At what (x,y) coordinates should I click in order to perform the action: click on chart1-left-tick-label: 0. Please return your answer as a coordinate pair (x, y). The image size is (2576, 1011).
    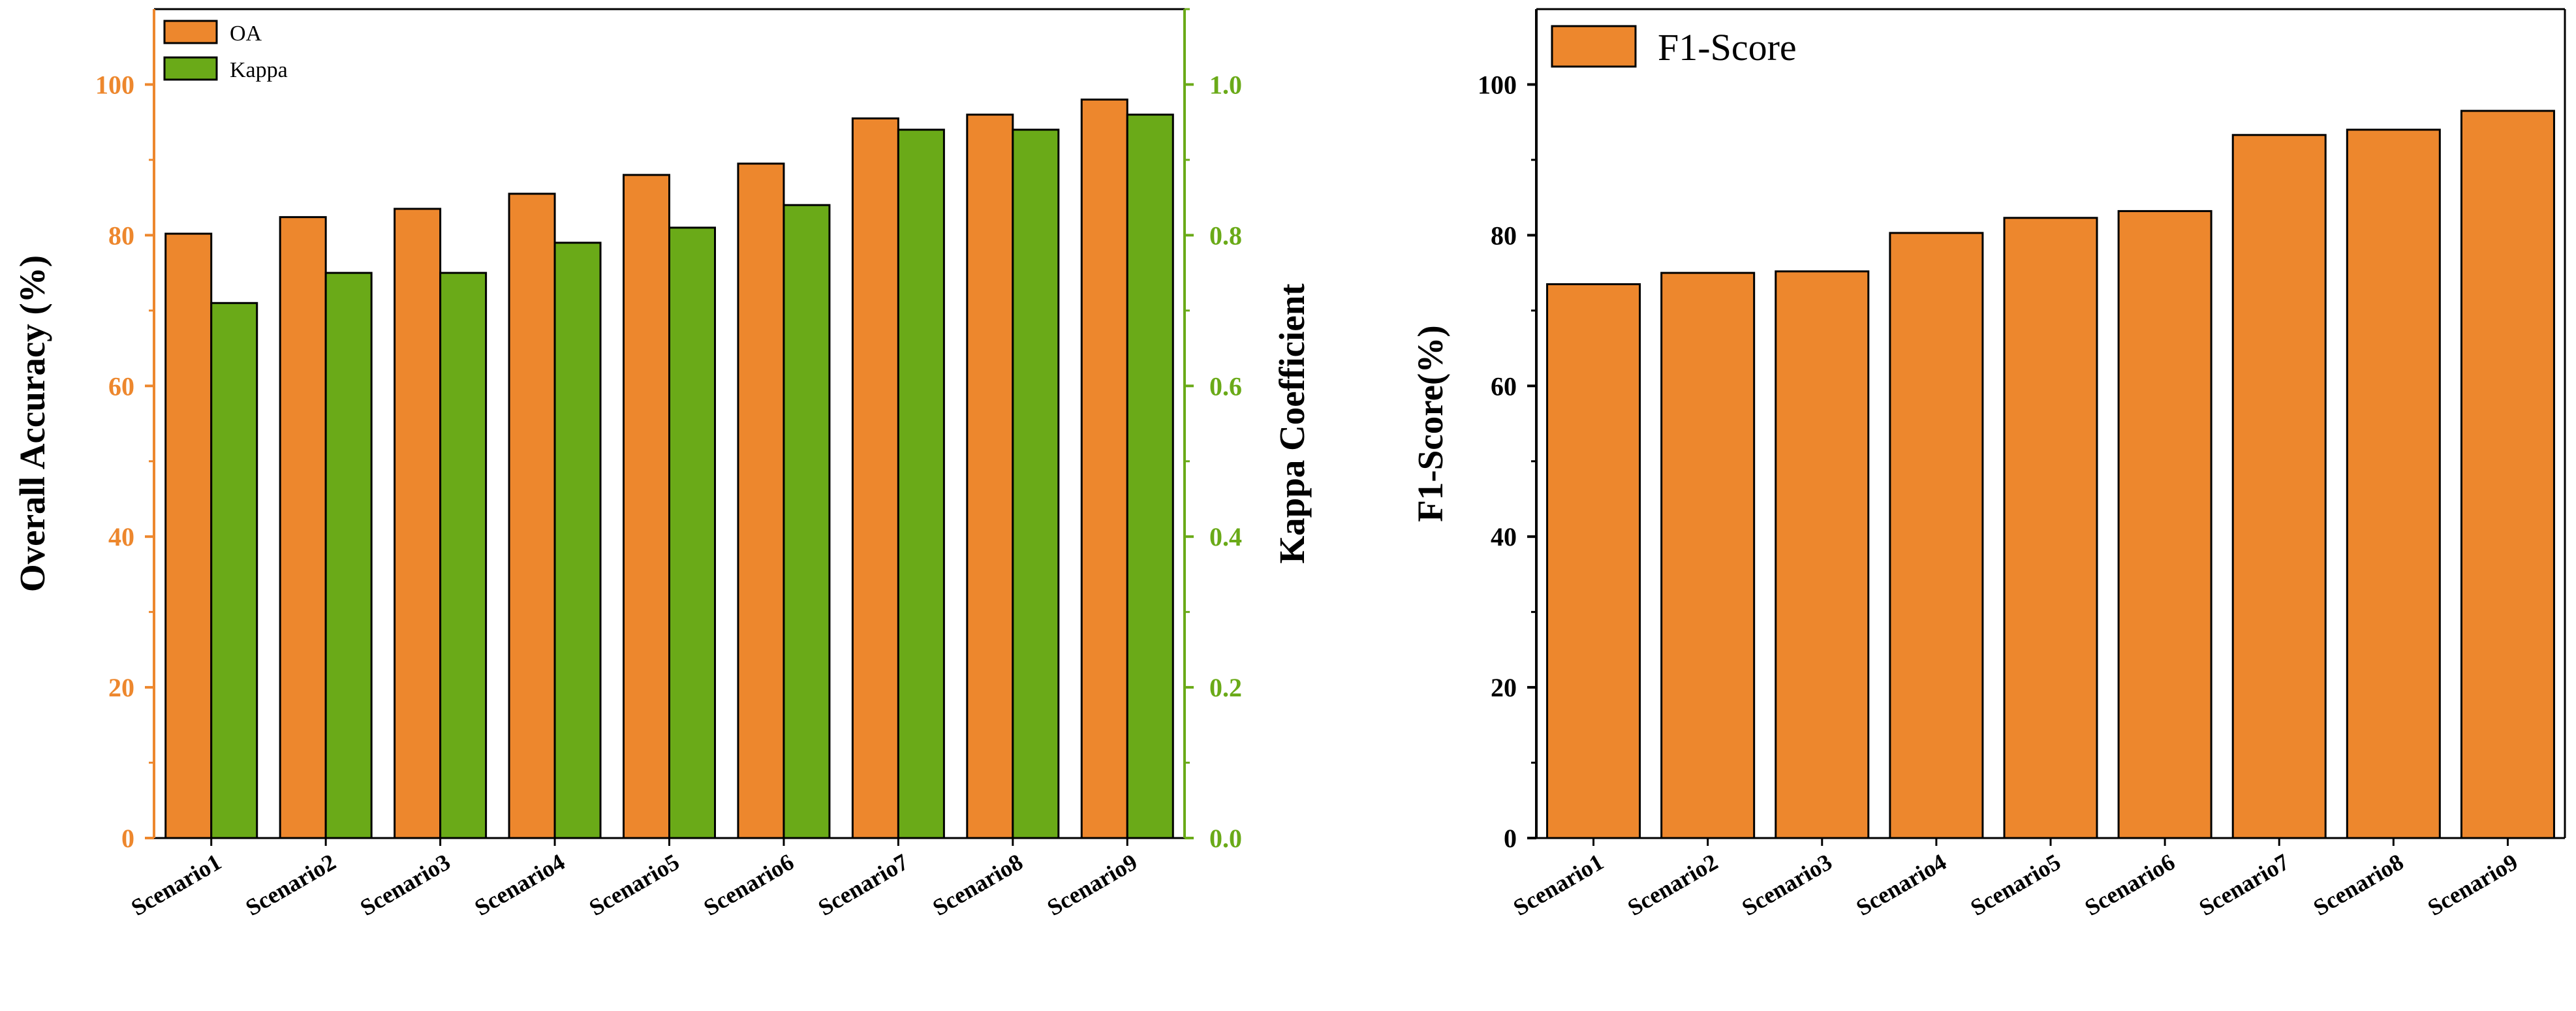
    Looking at the image, I should click on (127, 838).